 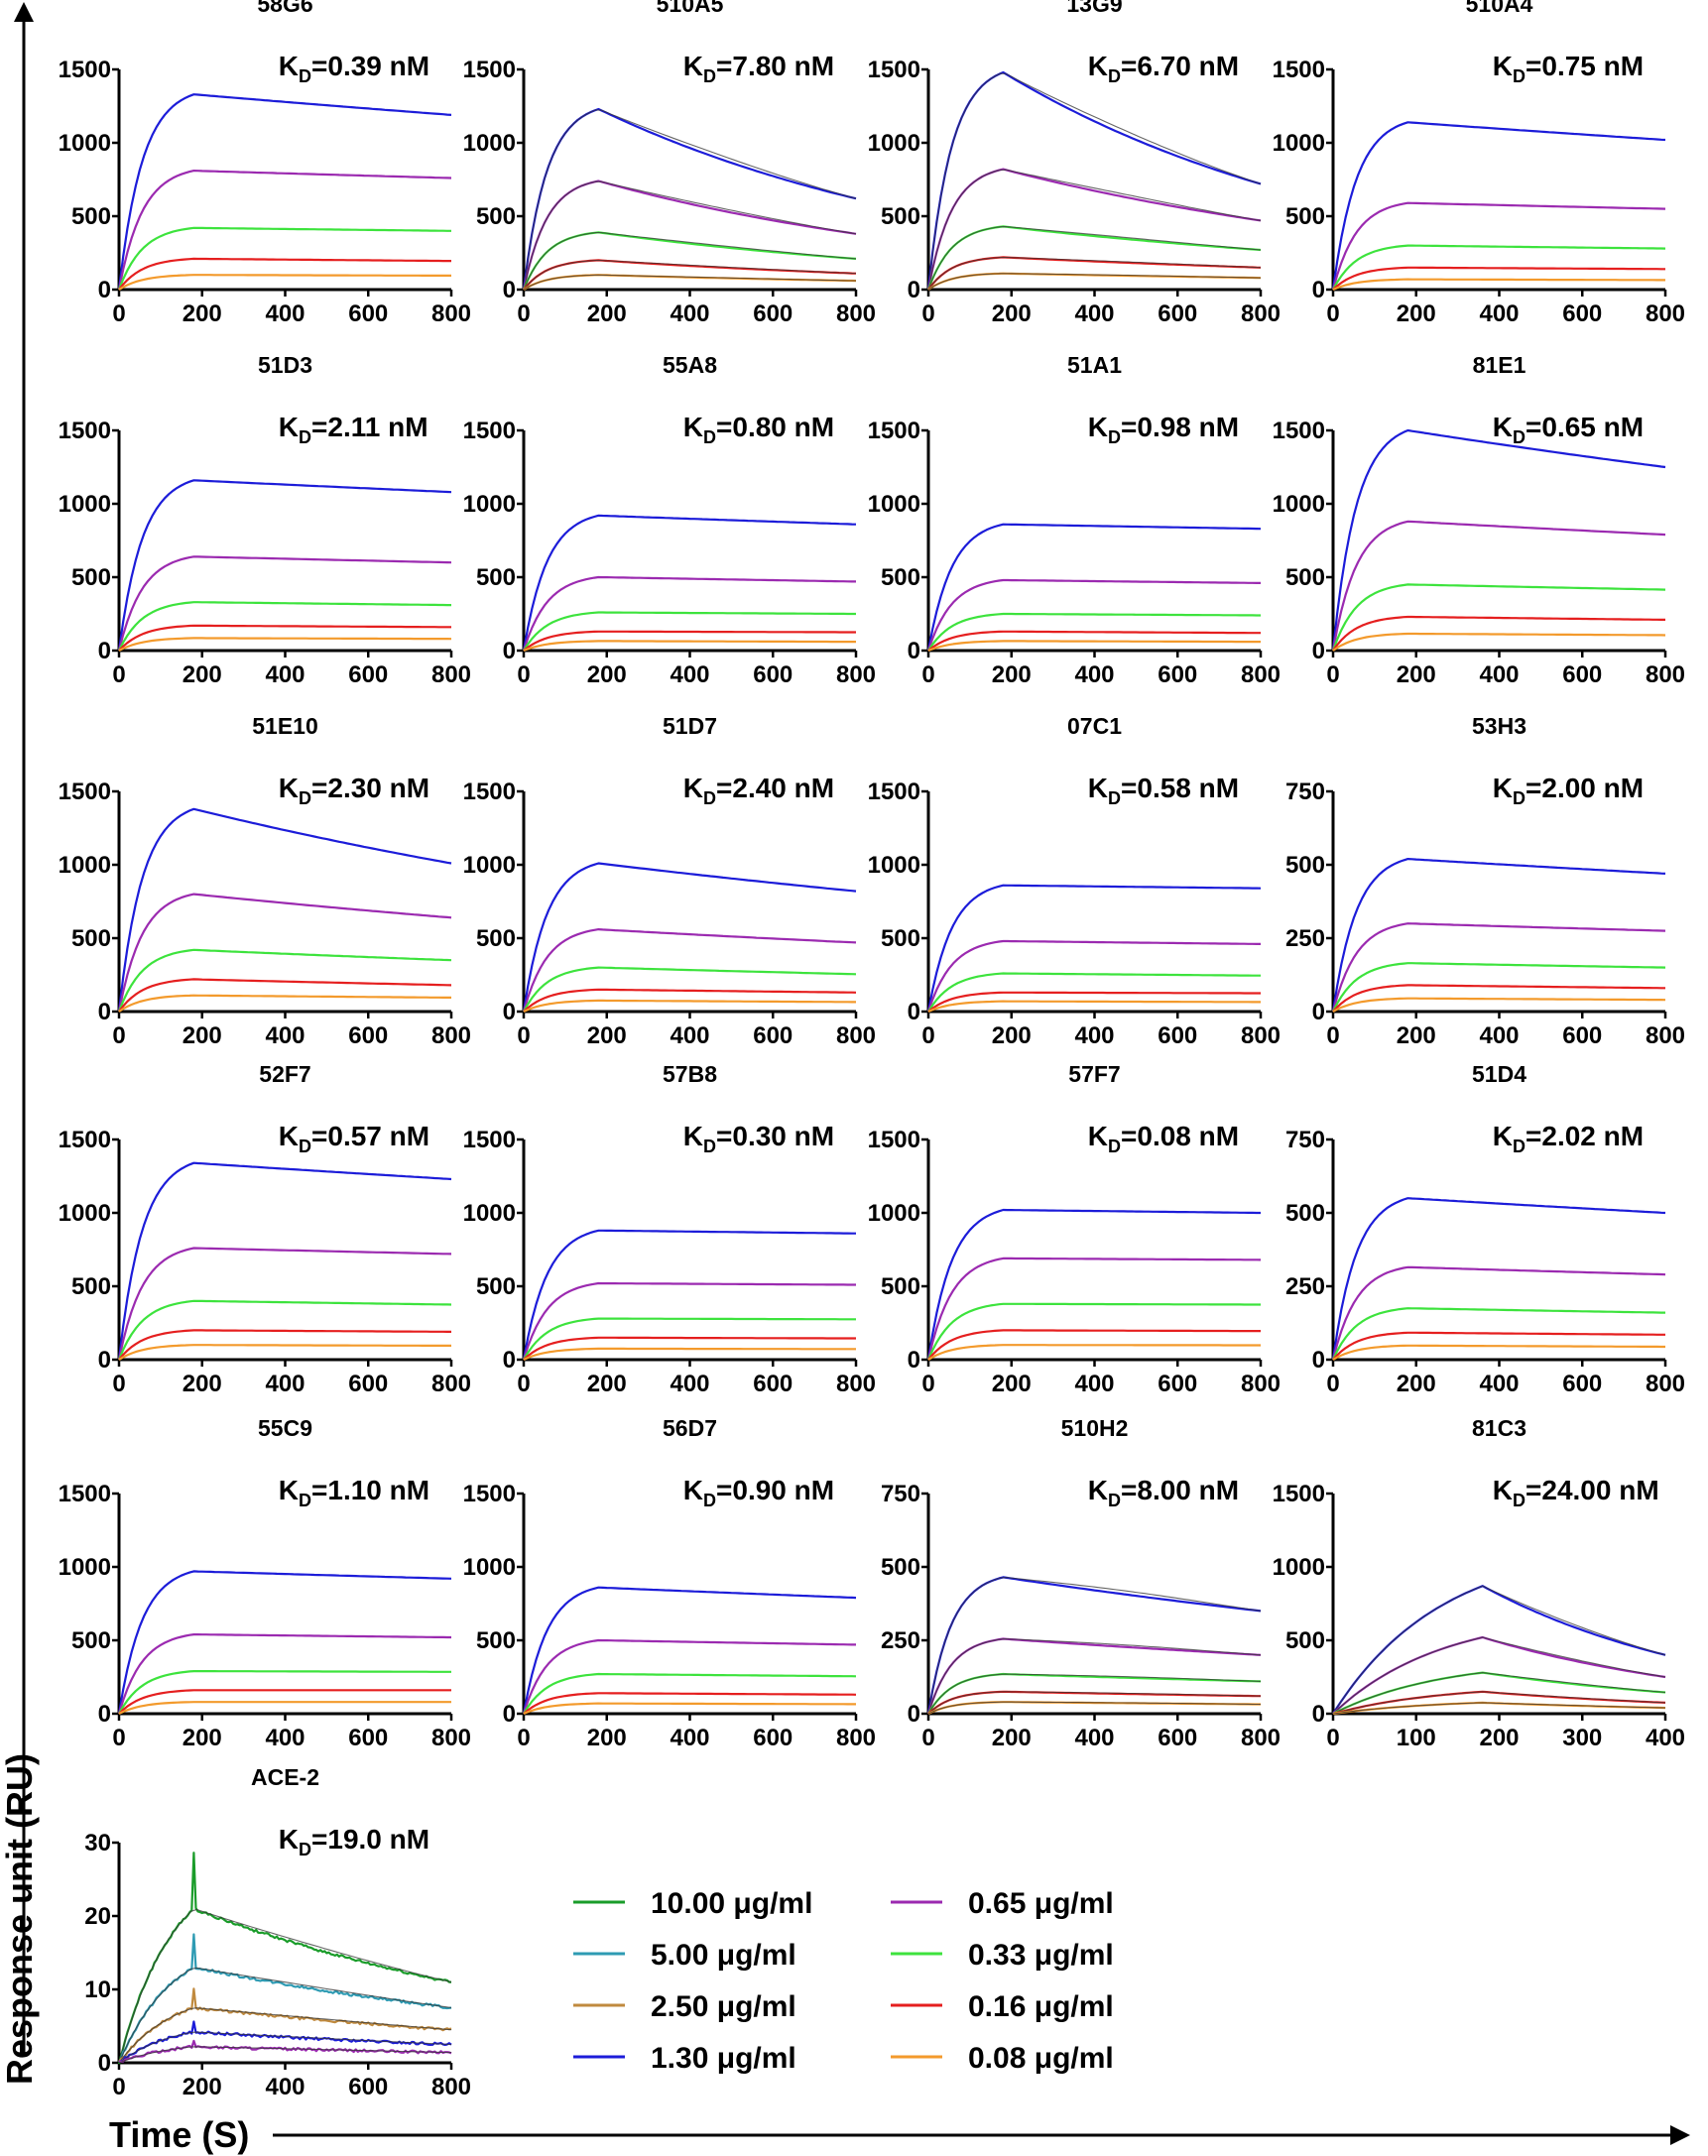 I want to click on panel-51E10: 51E10 KD=2.30 nM 0 500 1000 1500 0 200 400 600 800, so click(x=265, y=881).